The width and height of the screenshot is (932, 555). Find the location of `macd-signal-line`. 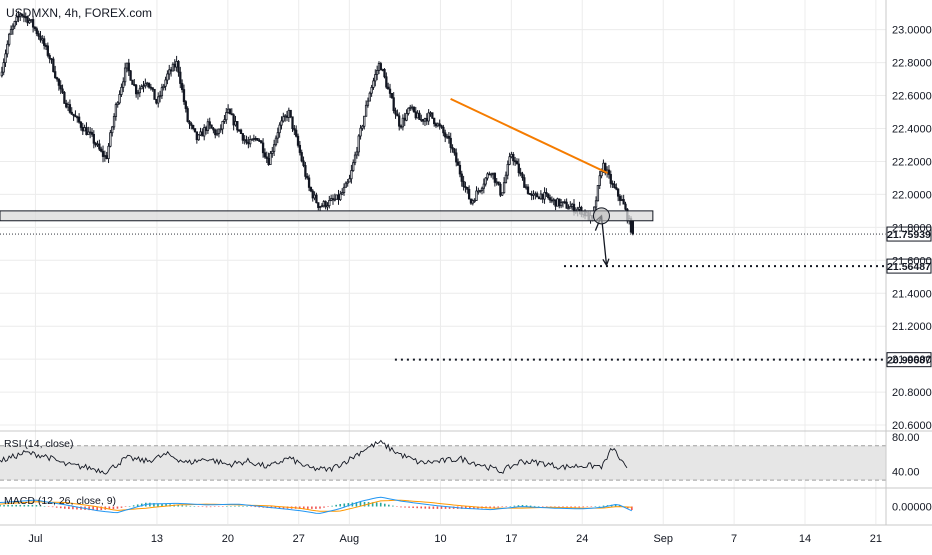

macd-signal-line is located at coordinates (316, 505).